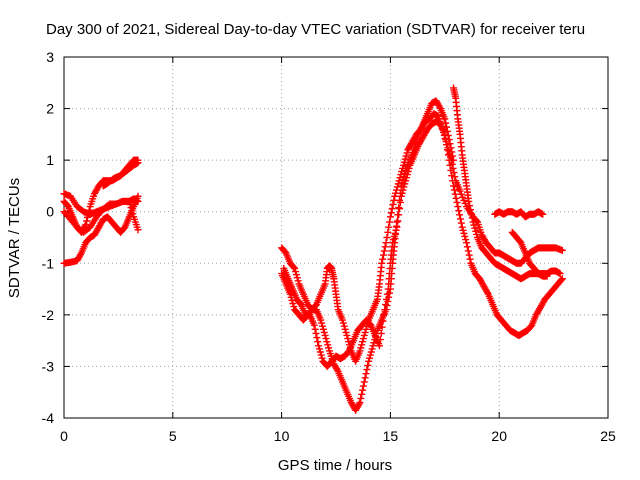 This screenshot has height=480, width=640. I want to click on y-tick-label-0: 0, so click(50, 212).